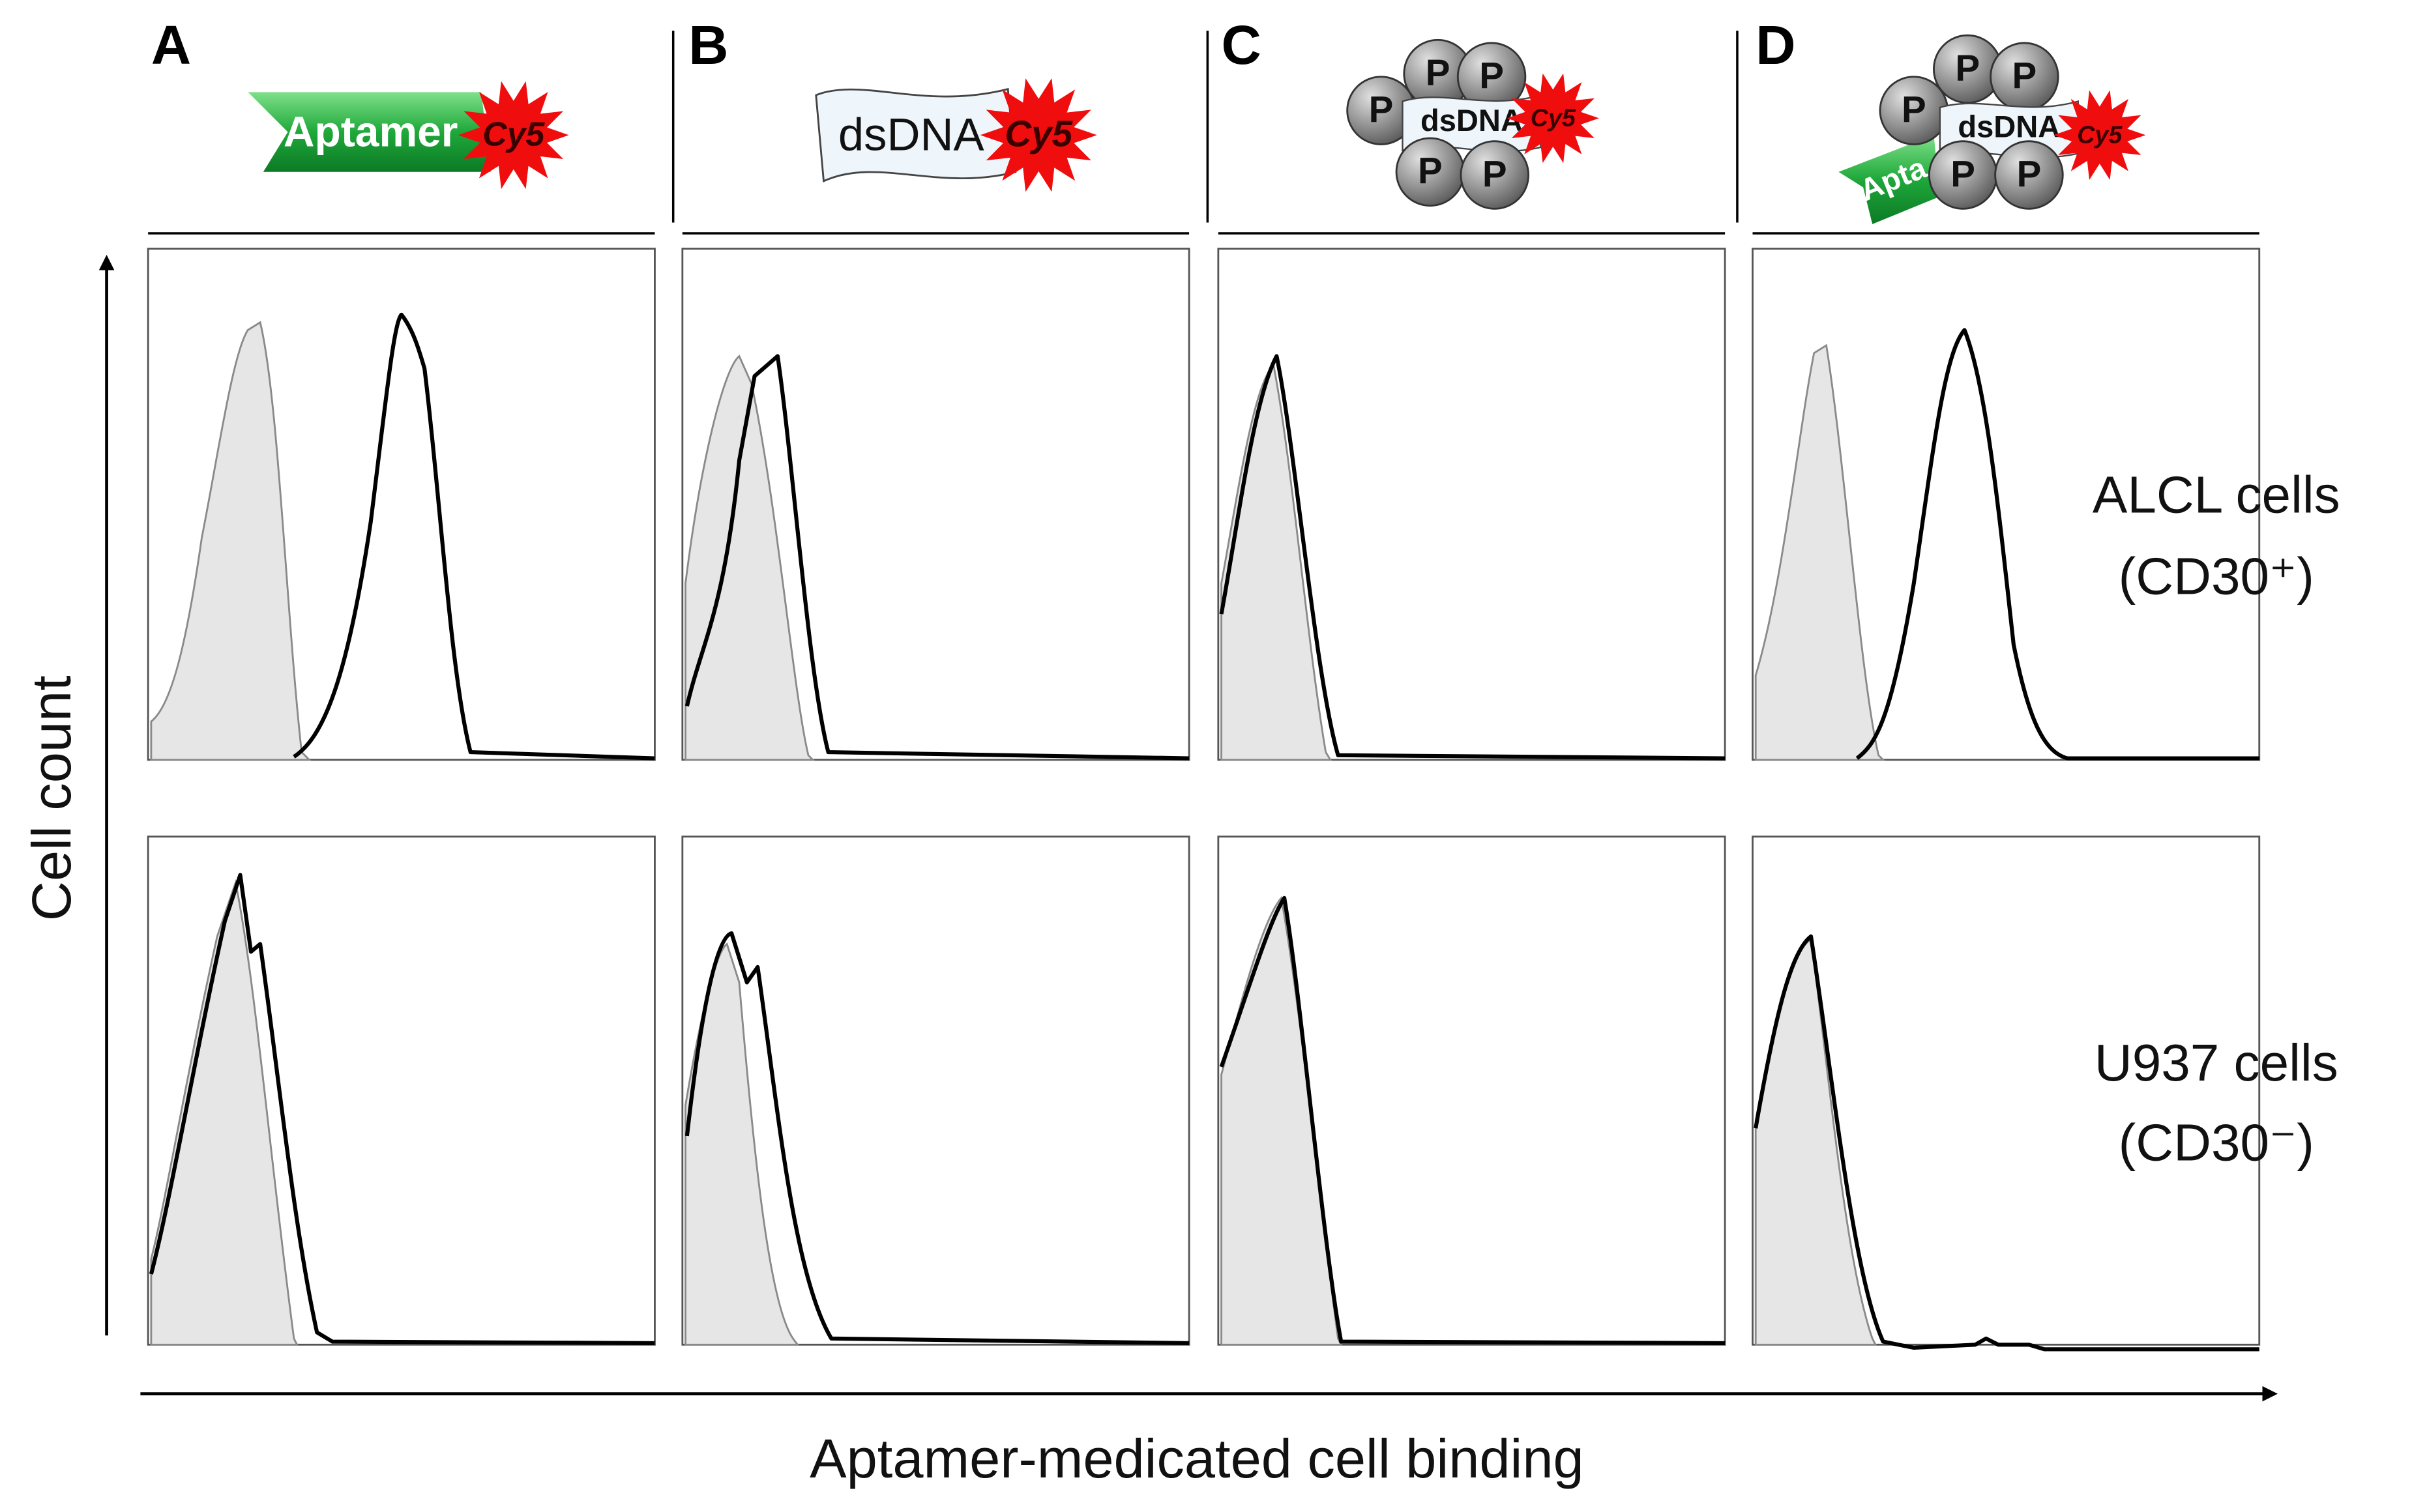 This screenshot has width=2412, height=1512. Describe the element at coordinates (1776, 45) in the screenshot. I see `panel-letter: D` at that location.